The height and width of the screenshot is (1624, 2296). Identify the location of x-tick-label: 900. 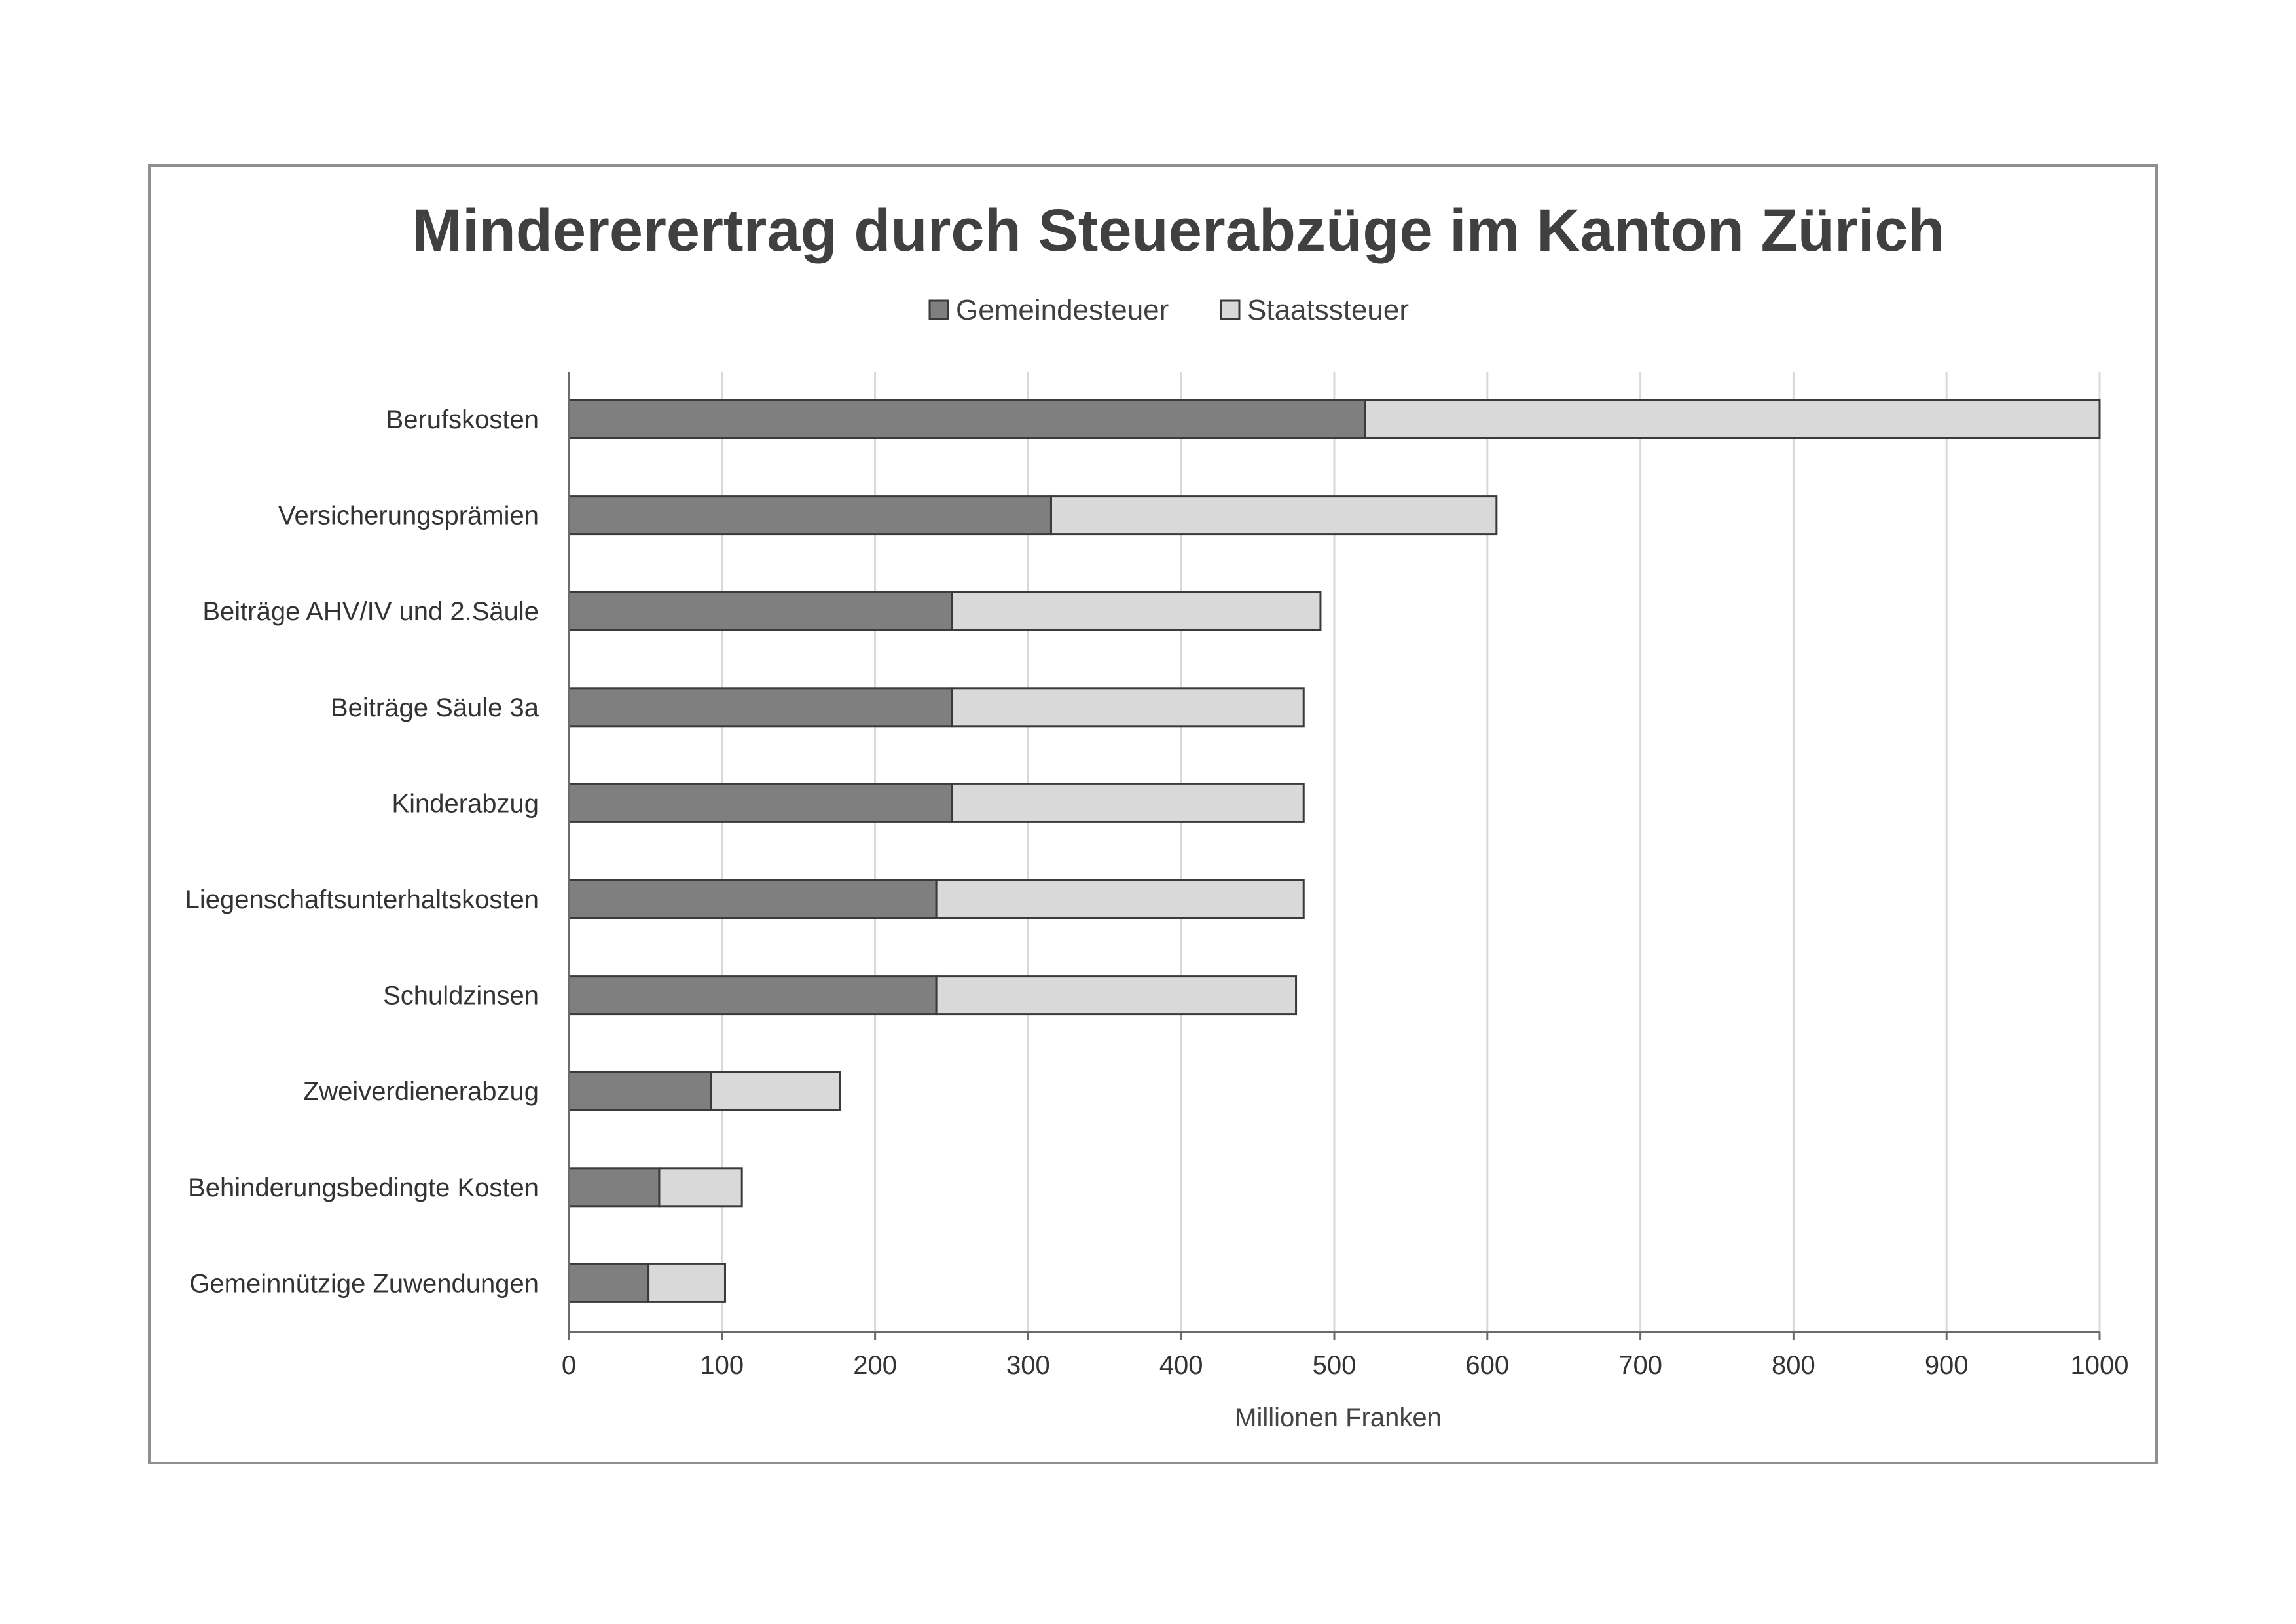
(1947, 1365).